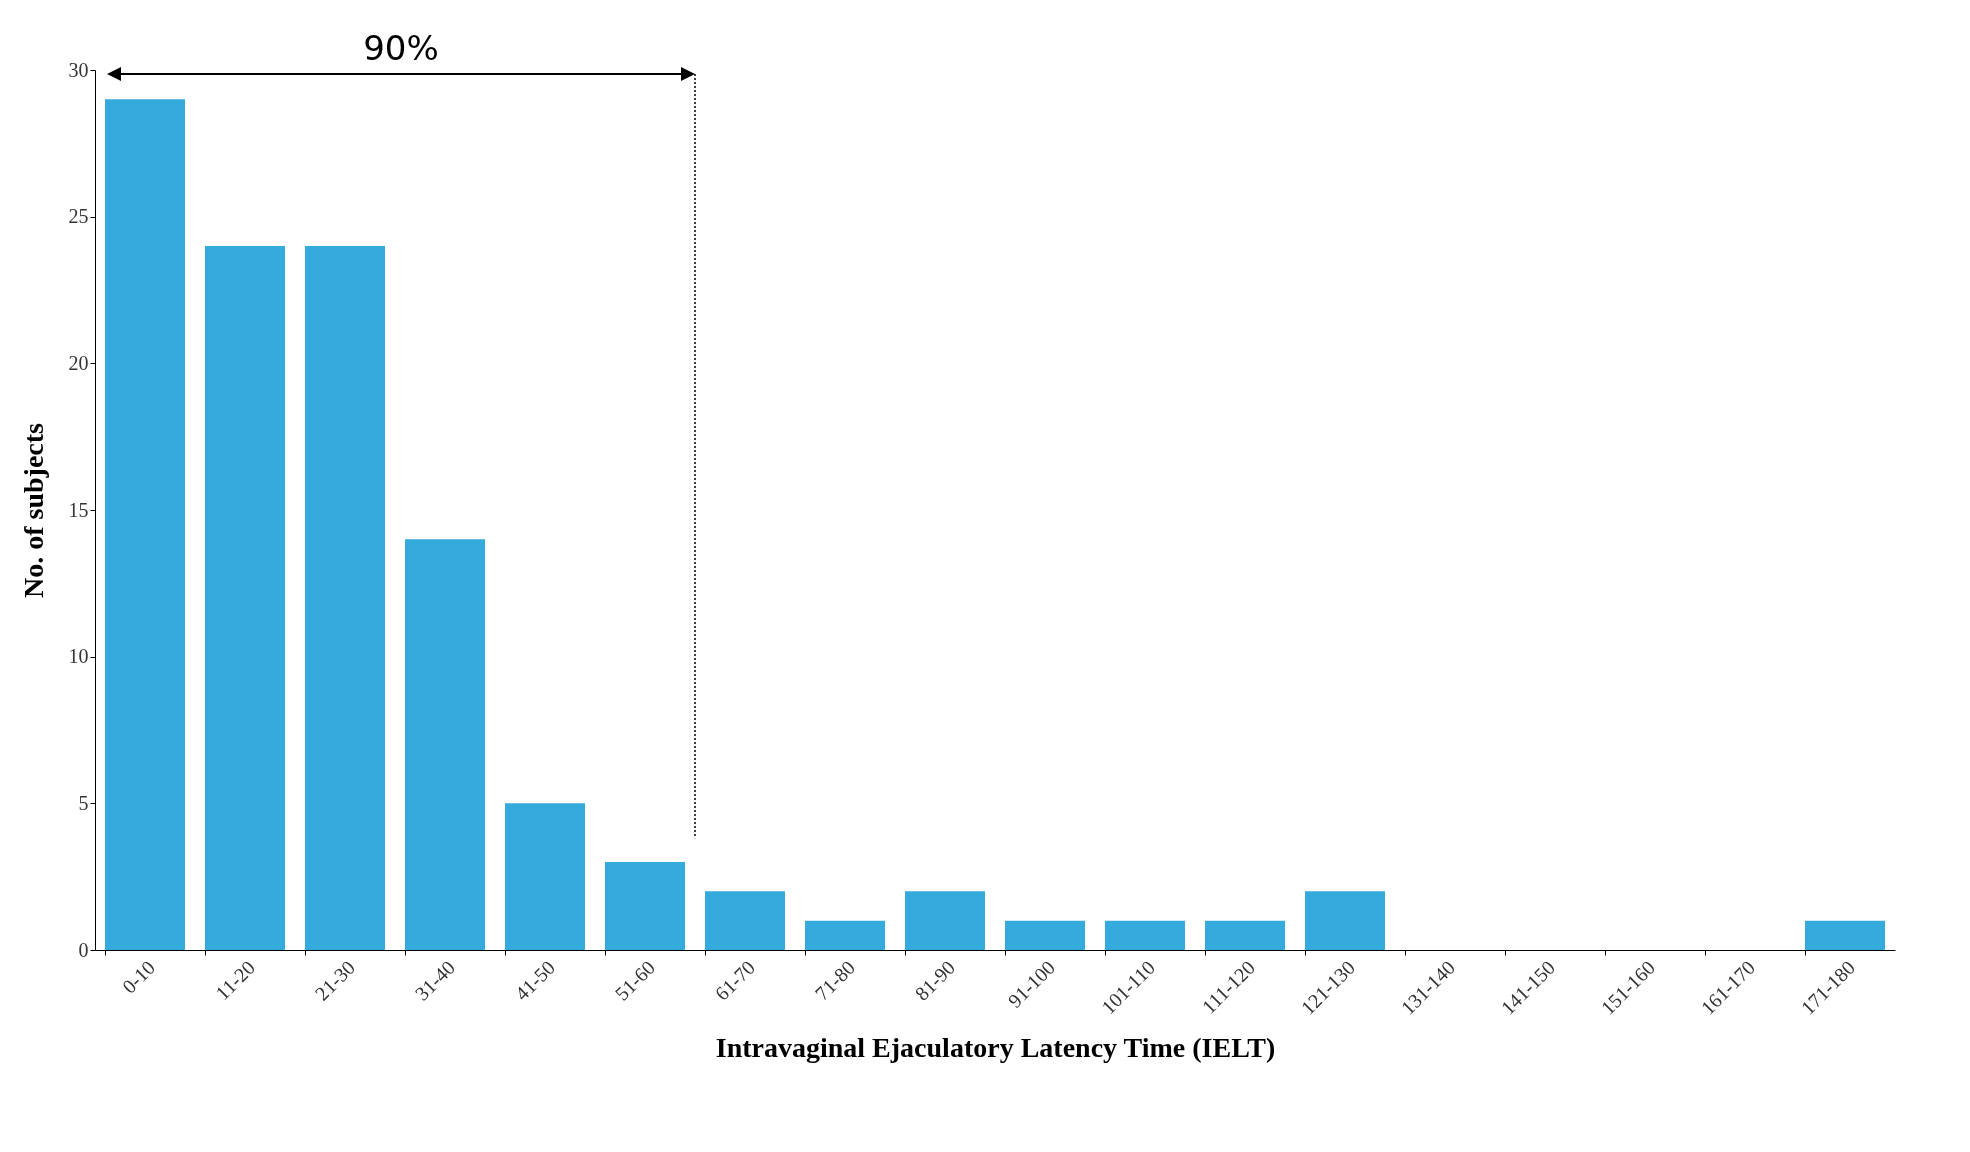  Describe the element at coordinates (995, 1047) in the screenshot. I see `x-axis-title: Intravaginal Ejaculatory Latency Time (IELT)` at that location.